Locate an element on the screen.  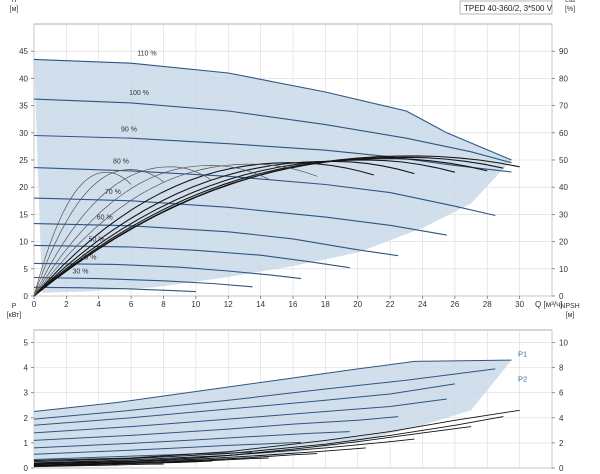
speed-label: 70 % is located at coordinates (113, 192).